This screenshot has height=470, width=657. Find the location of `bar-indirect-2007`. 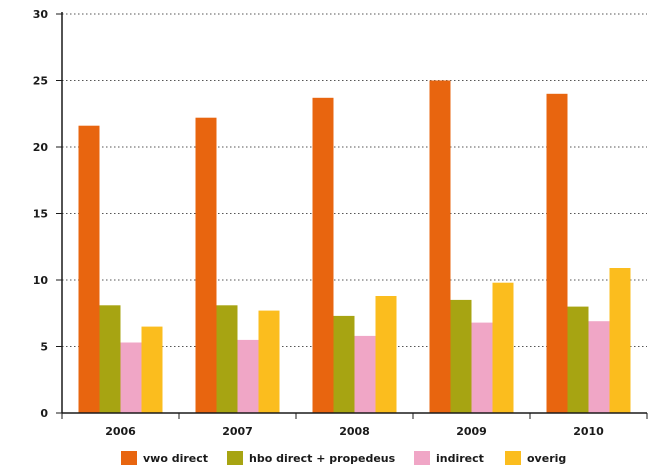

bar-indirect-2007 is located at coordinates (248, 376).